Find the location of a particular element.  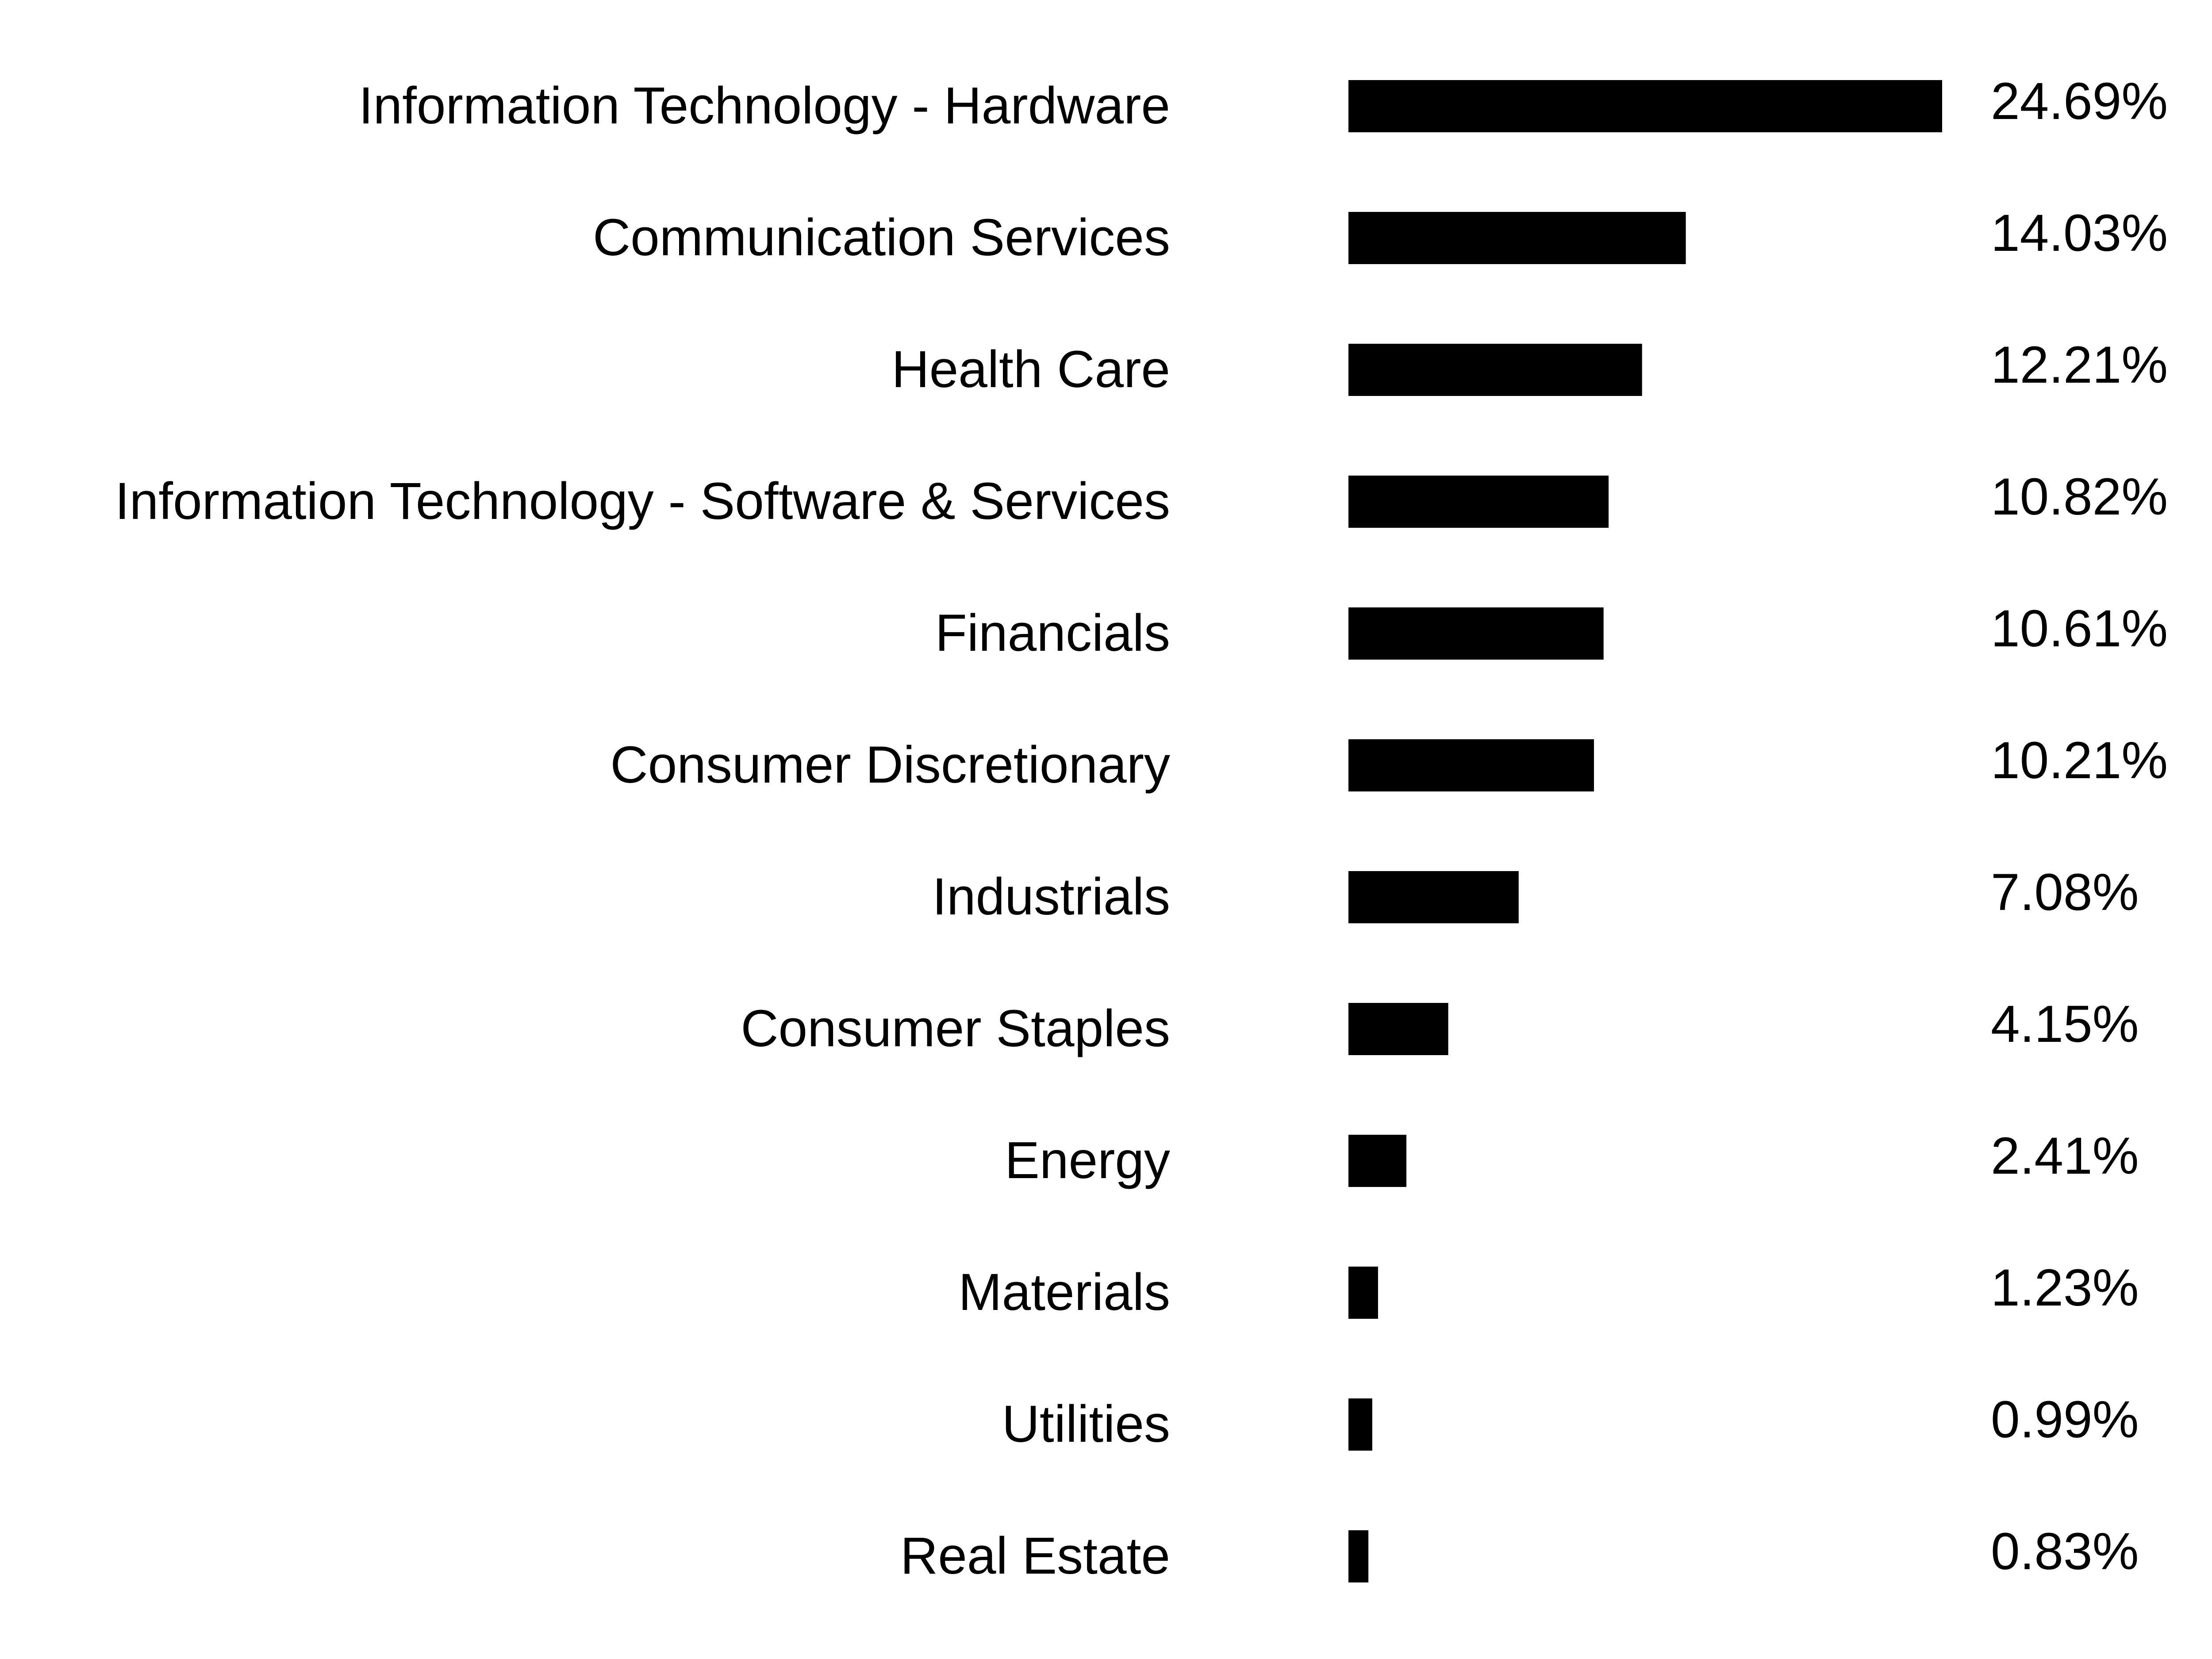

category-label: Information Technology - Hardware is located at coordinates (765, 106).